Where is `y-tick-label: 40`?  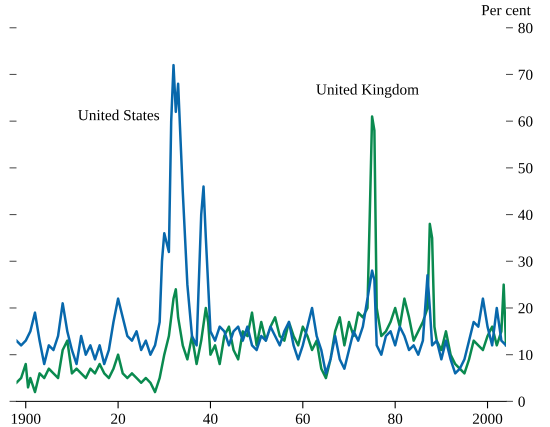
y-tick-label: 40 is located at coordinates (525, 215).